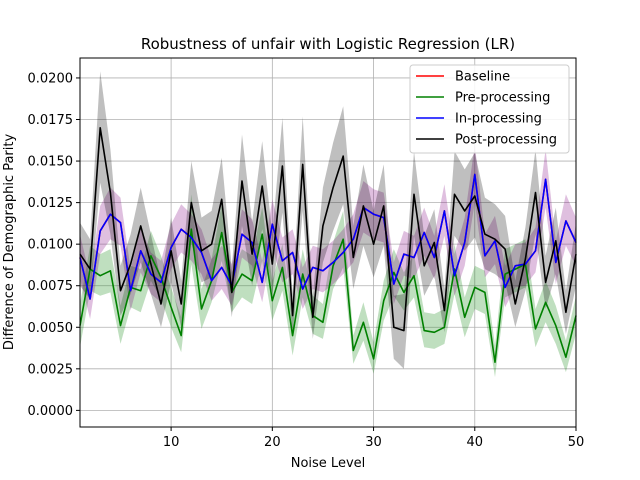 This screenshot has height=480, width=640. What do you see at coordinates (51, 411) in the screenshot?
I see `y-tick-label: 0.0000` at bounding box center [51, 411].